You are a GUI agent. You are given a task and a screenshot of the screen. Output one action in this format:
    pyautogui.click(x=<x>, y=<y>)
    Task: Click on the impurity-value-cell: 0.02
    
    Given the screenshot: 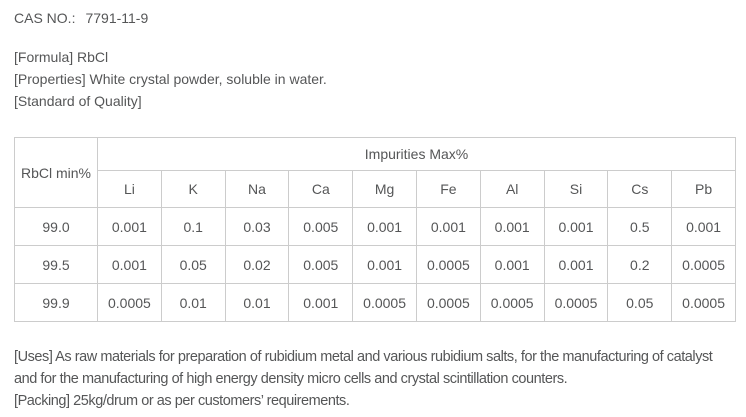 What is the action you would take?
    pyautogui.click(x=257, y=264)
    